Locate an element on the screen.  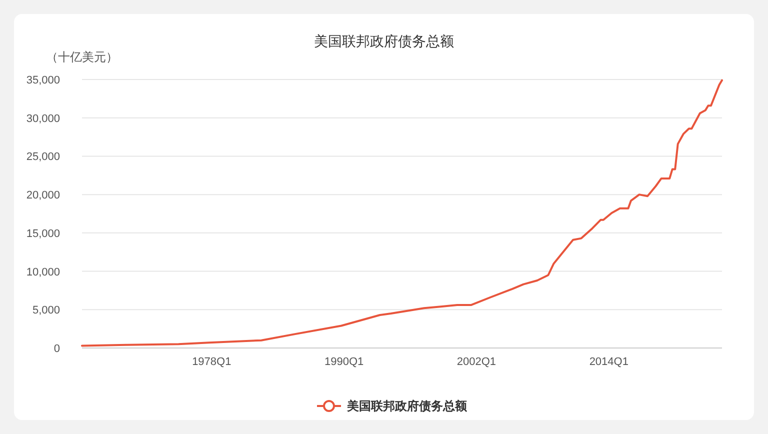
y-tick-label: 5,000 is located at coordinates (46, 310).